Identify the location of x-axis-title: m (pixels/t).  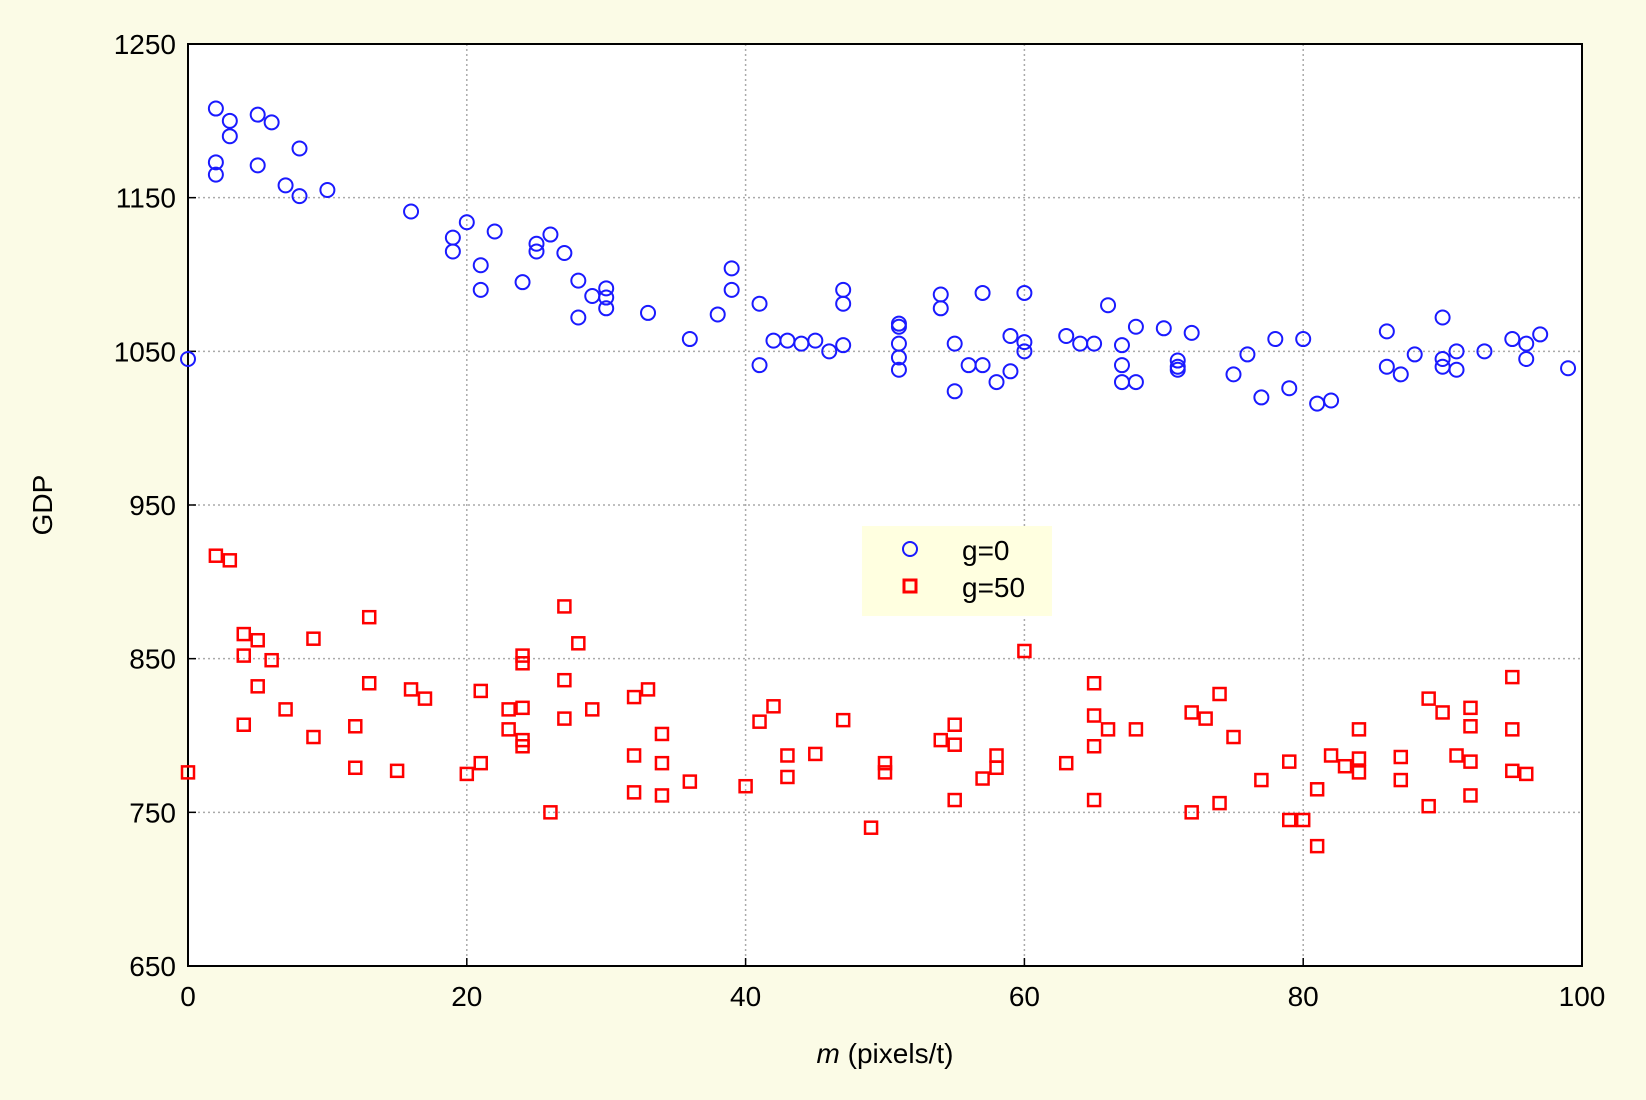
(885, 1053).